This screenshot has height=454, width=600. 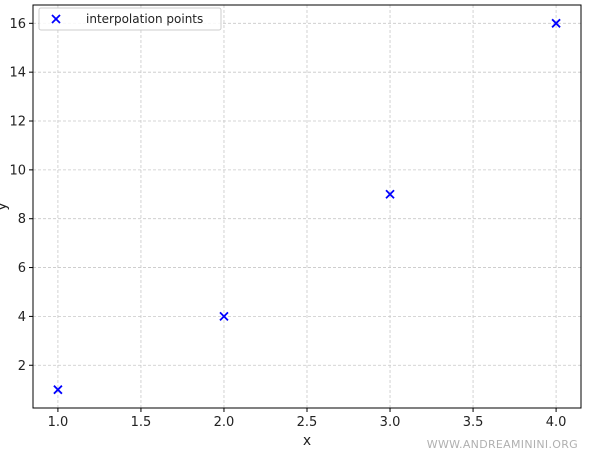 What do you see at coordinates (22, 366) in the screenshot?
I see `y-tick-label: 2` at bounding box center [22, 366].